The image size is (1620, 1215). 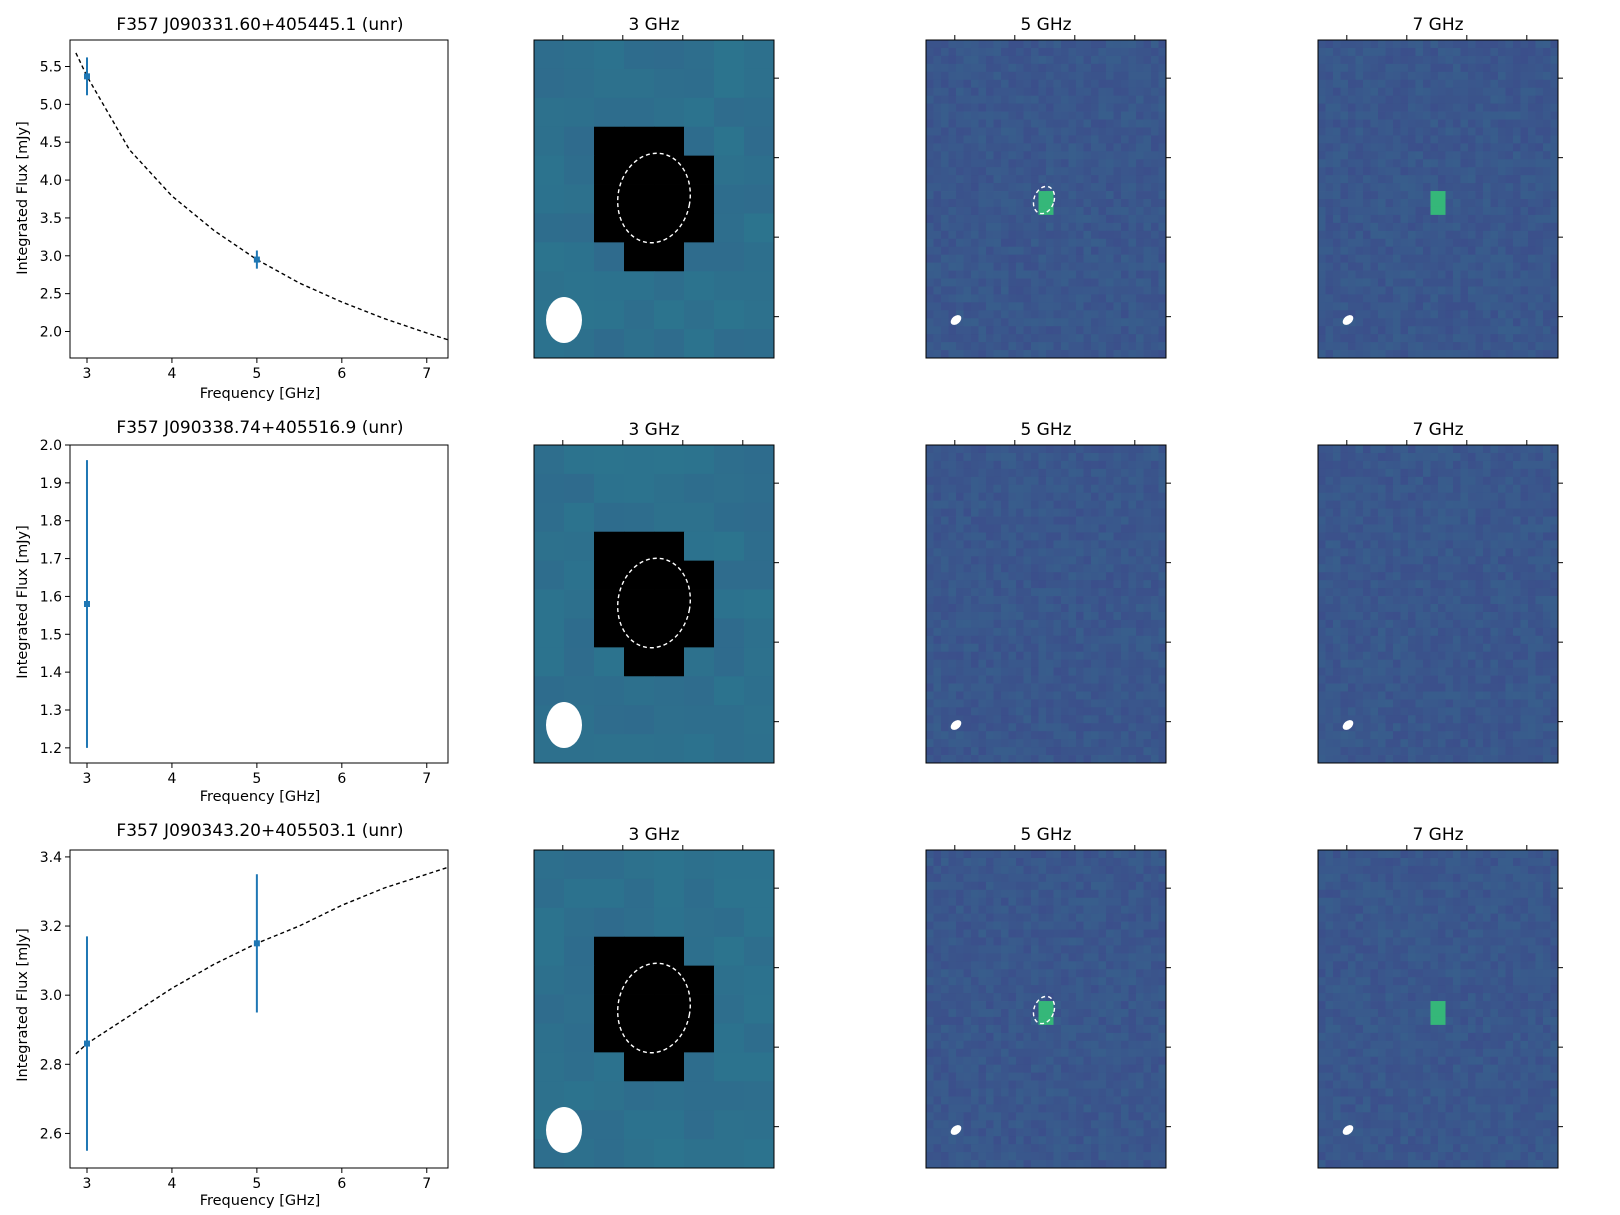 I want to click on y-tick-label: 2.6, so click(x=51, y=1134).